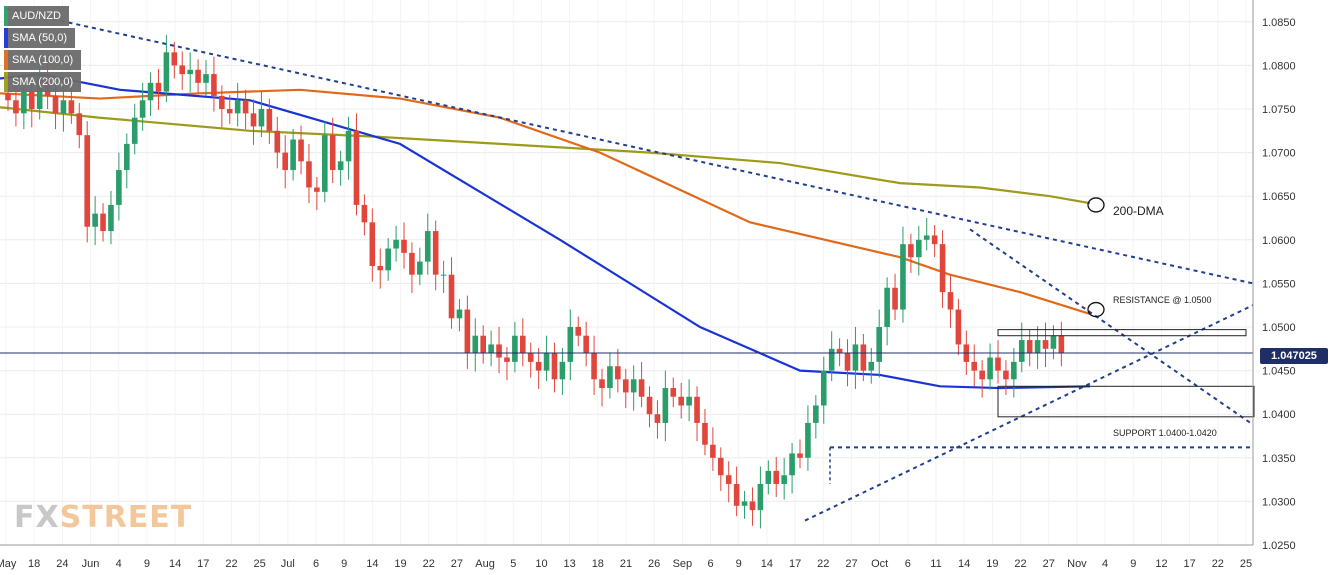 The height and width of the screenshot is (575, 1331). Describe the element at coordinates (1077, 564) in the screenshot. I see `x-tick-label: Nov` at that location.